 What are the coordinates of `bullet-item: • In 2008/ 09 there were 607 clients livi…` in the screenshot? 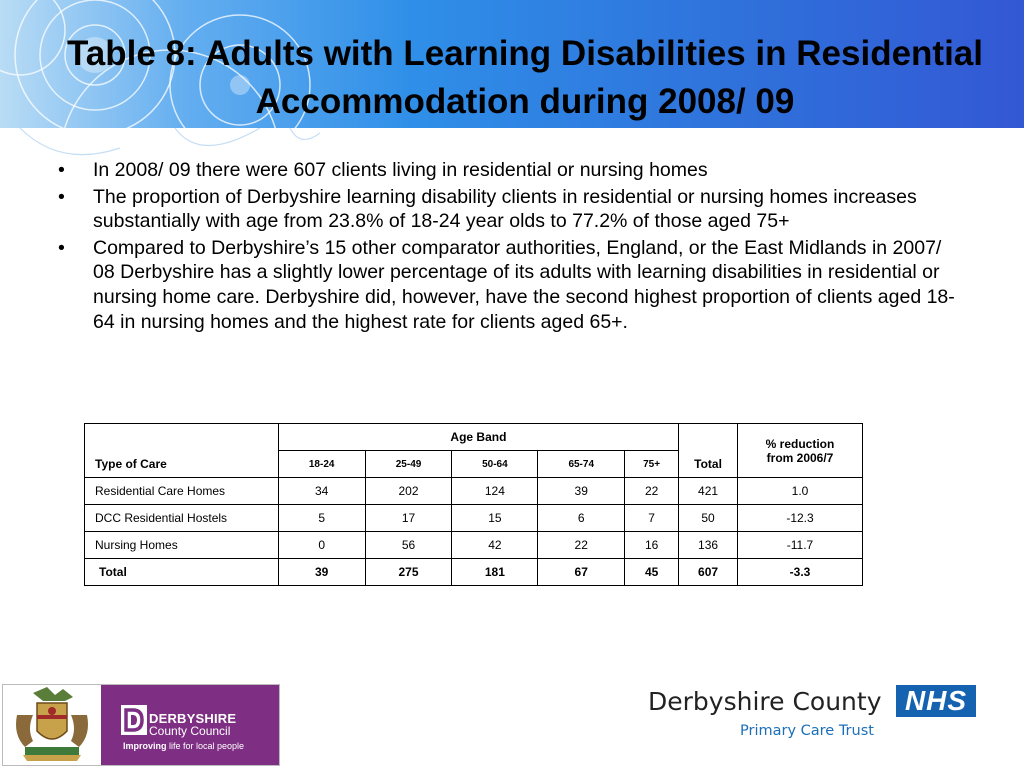 It's located at (513, 170).